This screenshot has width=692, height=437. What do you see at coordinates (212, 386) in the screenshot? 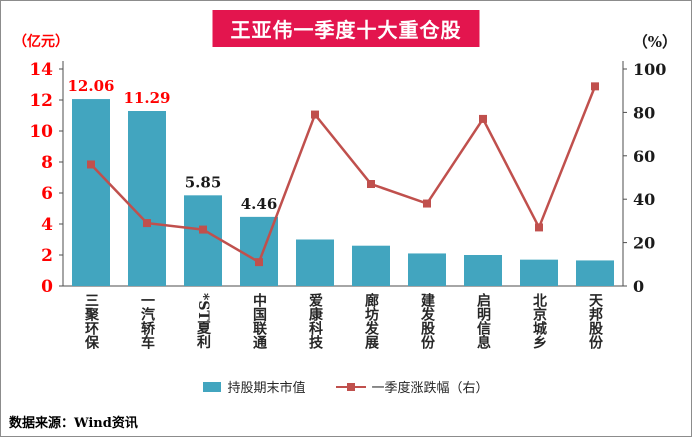
I see `bar-swatch-icon` at bounding box center [212, 386].